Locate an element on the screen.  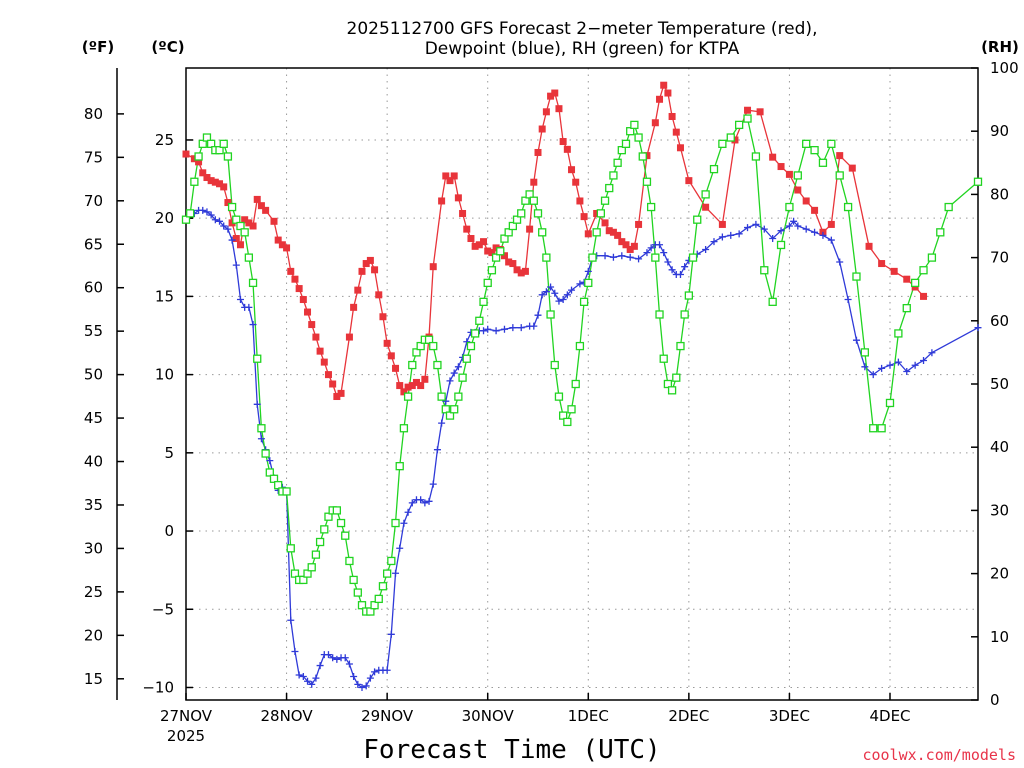
fahrenheit-tick-label: 50 is located at coordinates (93, 375).